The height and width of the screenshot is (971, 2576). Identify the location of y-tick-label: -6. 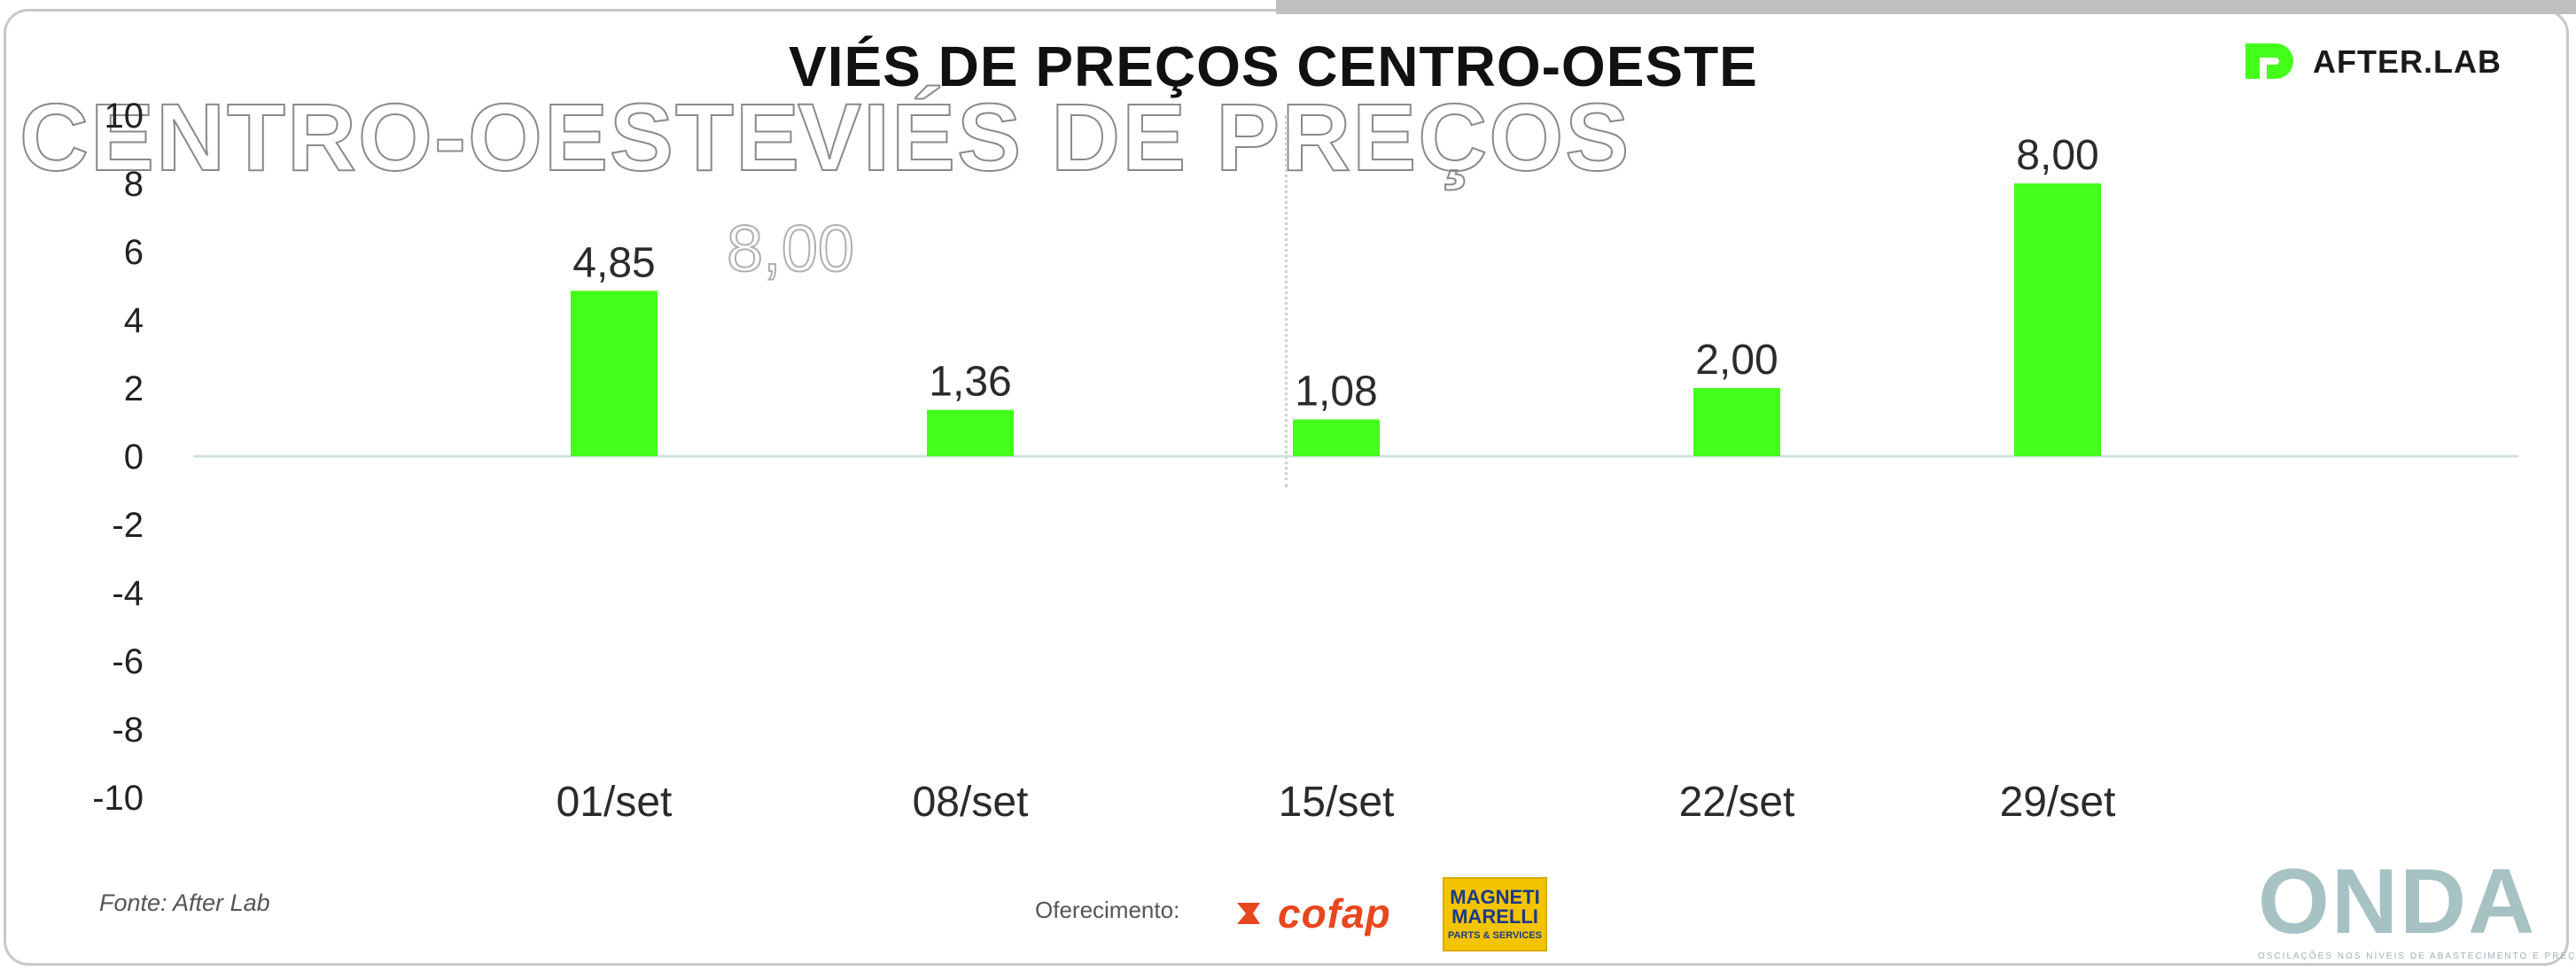
(128, 661).